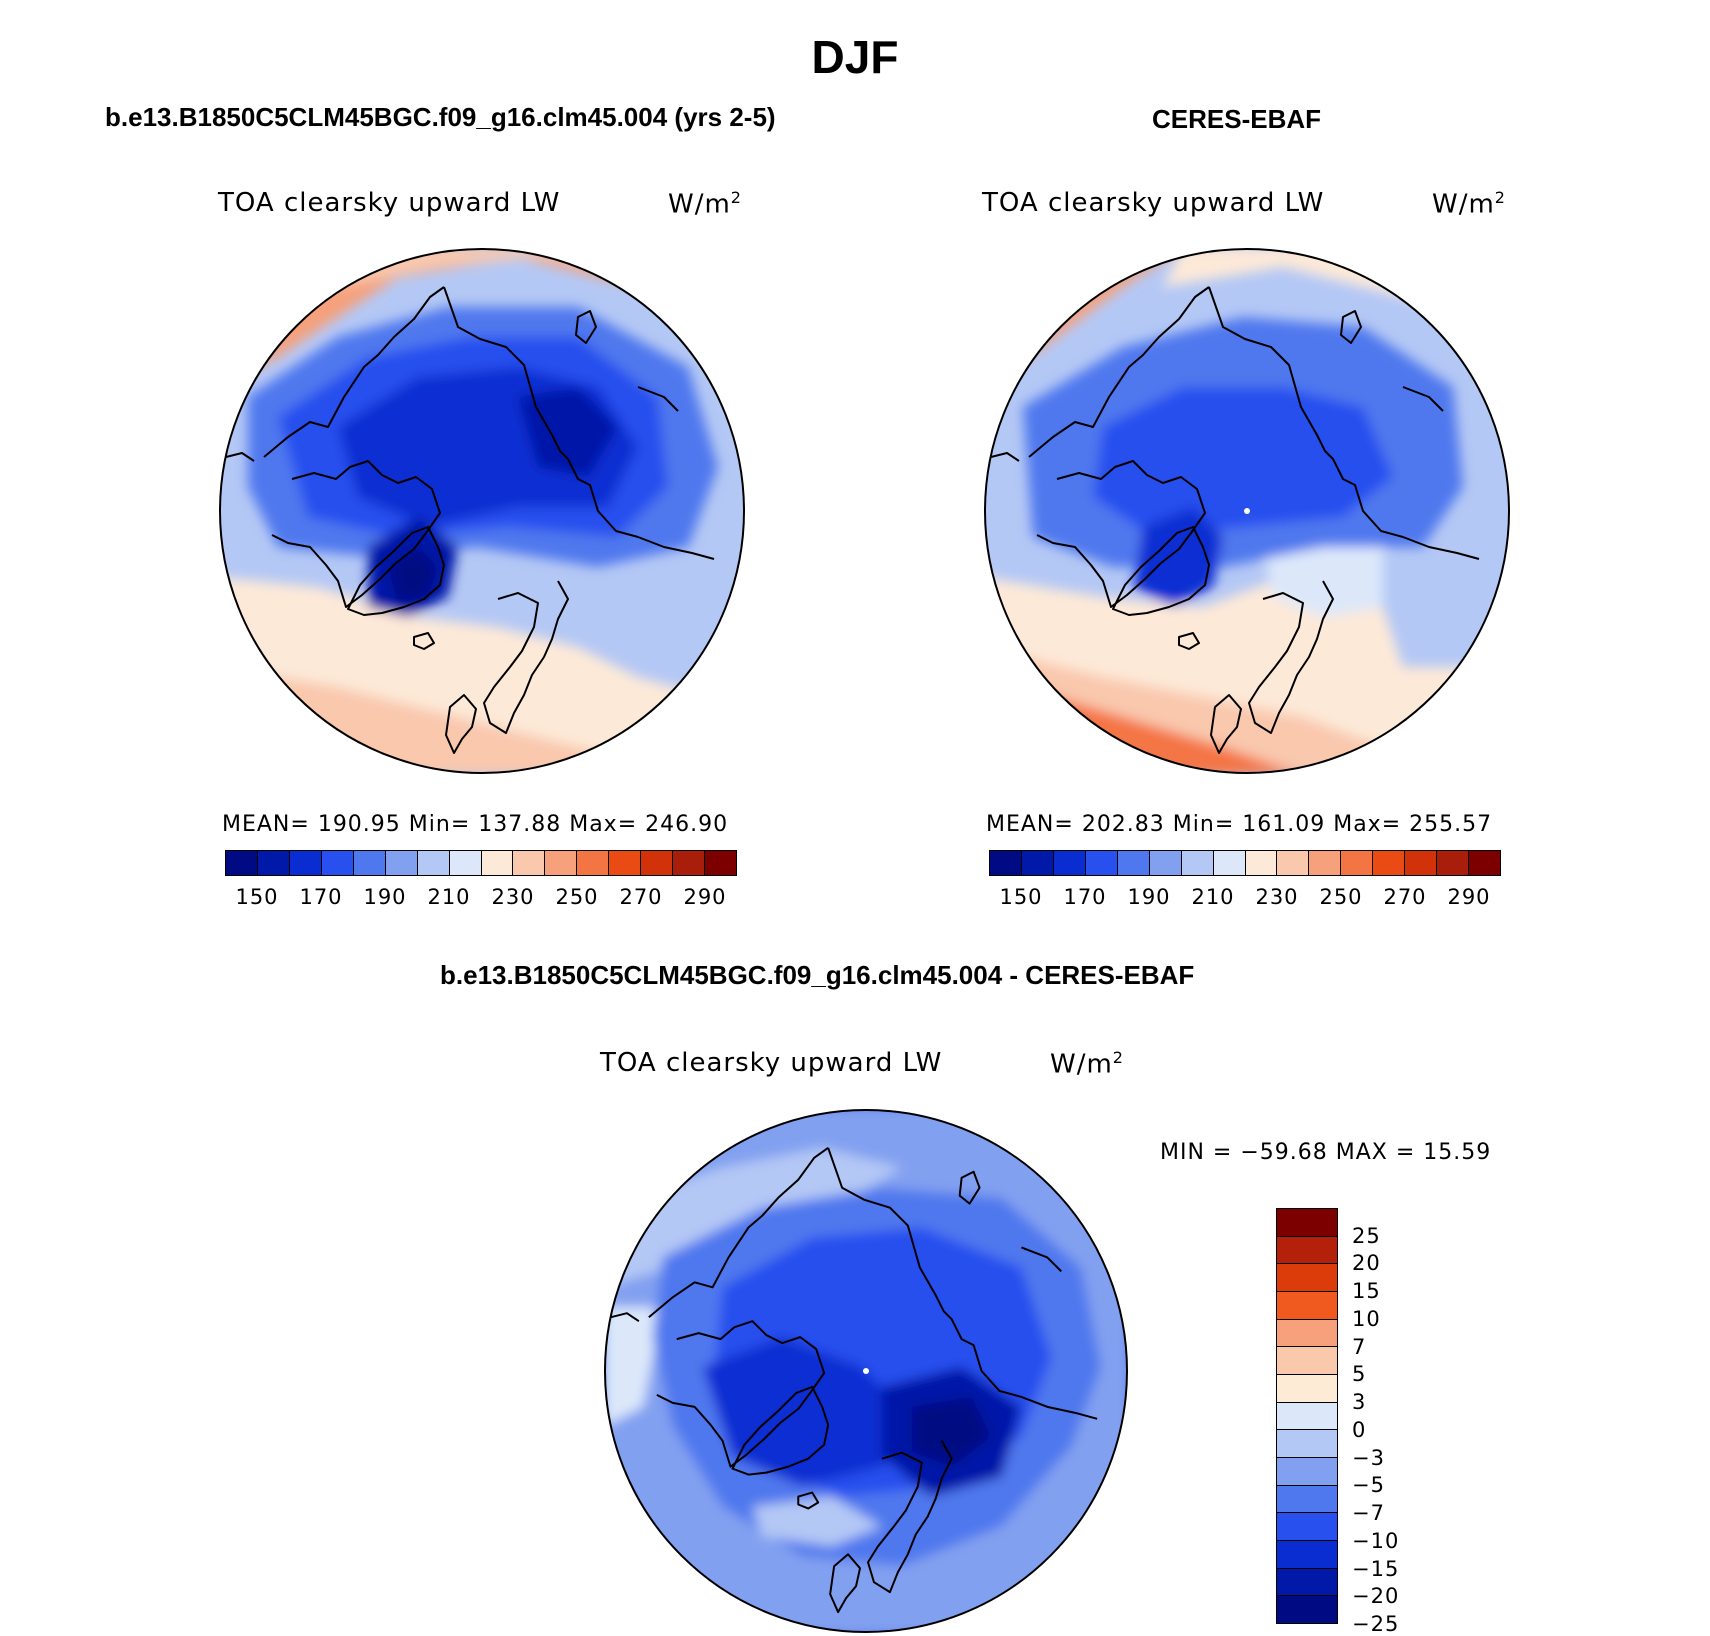 The width and height of the screenshot is (1710, 1636). Describe the element at coordinates (1368, 1513) in the screenshot. I see `colorbar-tick-label: −7` at that location.